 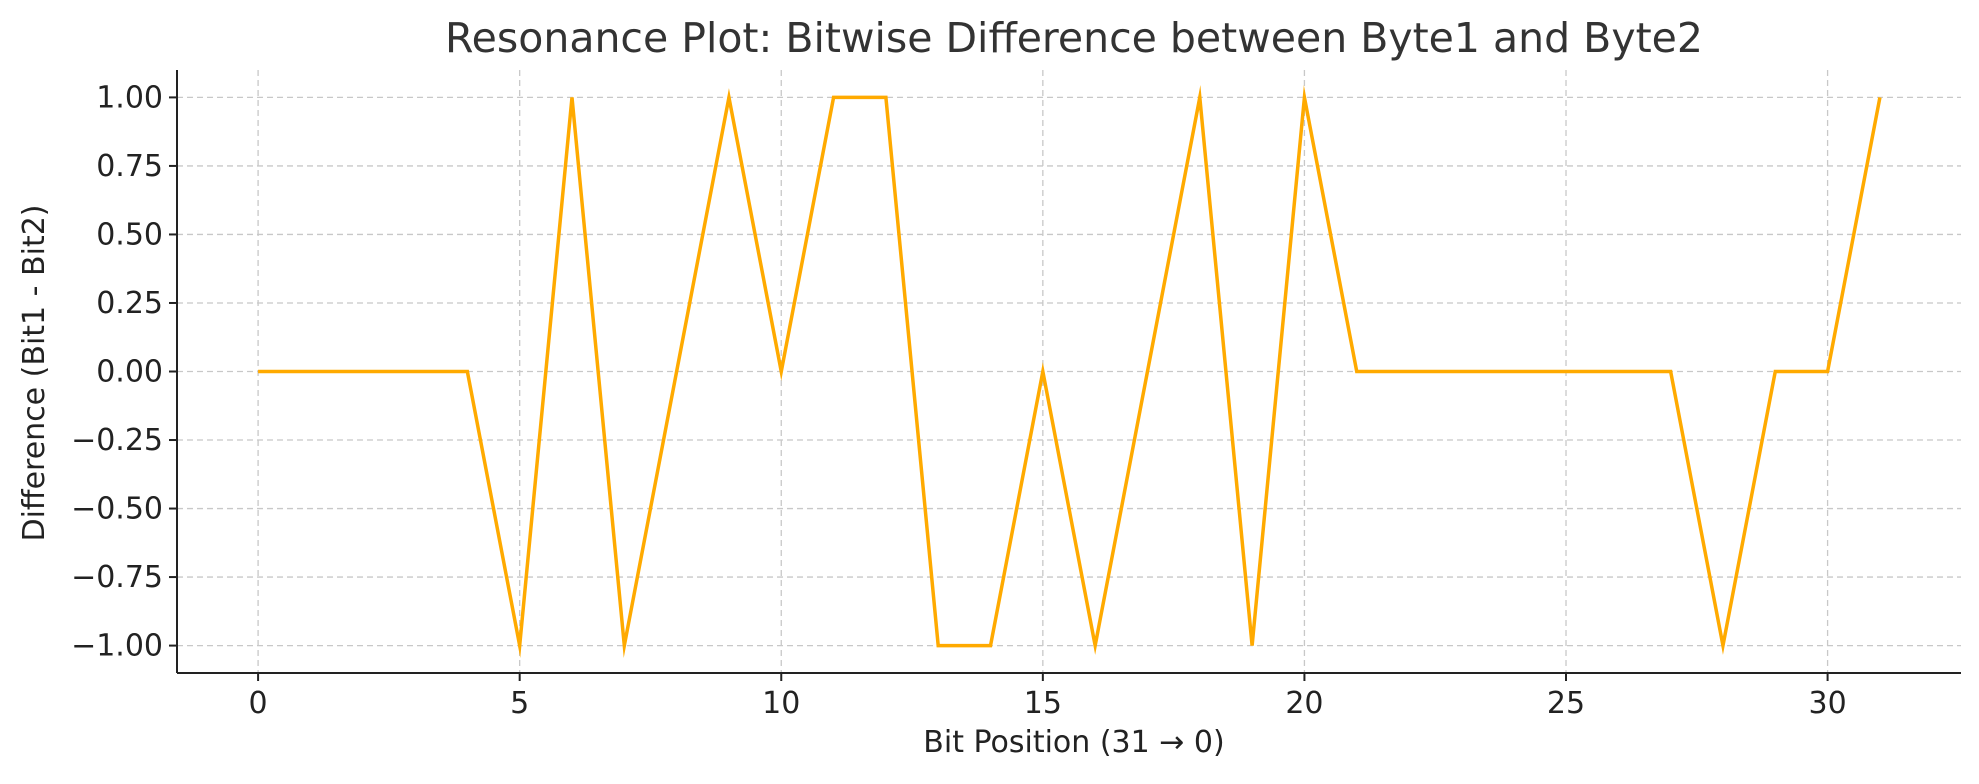 I want to click on y-tick-label: 1.00, so click(x=129, y=97).